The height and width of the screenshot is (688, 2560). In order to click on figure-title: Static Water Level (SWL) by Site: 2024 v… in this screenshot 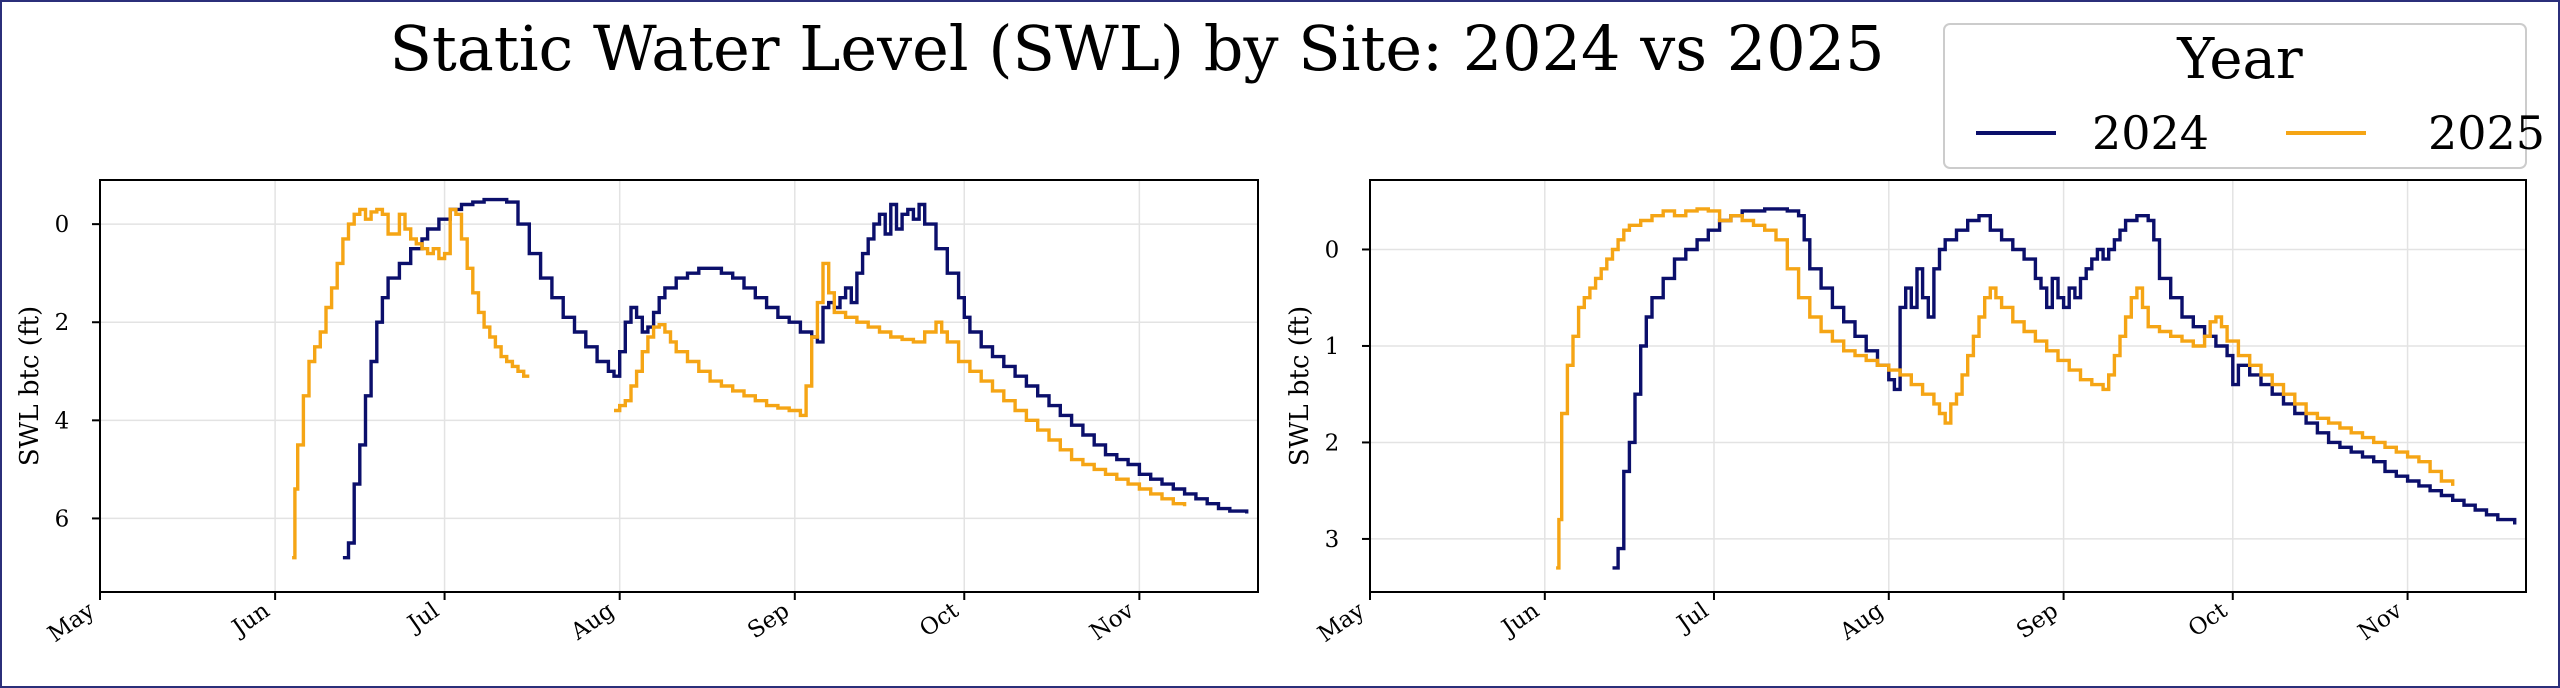, I will do `click(1136, 48)`.